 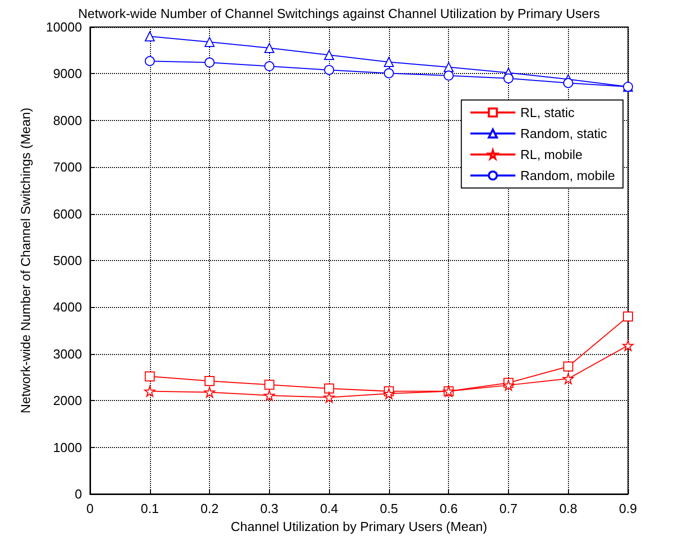 I want to click on x-axis-title: Channel Utilization by Primary Users (Mean), so click(x=359, y=526).